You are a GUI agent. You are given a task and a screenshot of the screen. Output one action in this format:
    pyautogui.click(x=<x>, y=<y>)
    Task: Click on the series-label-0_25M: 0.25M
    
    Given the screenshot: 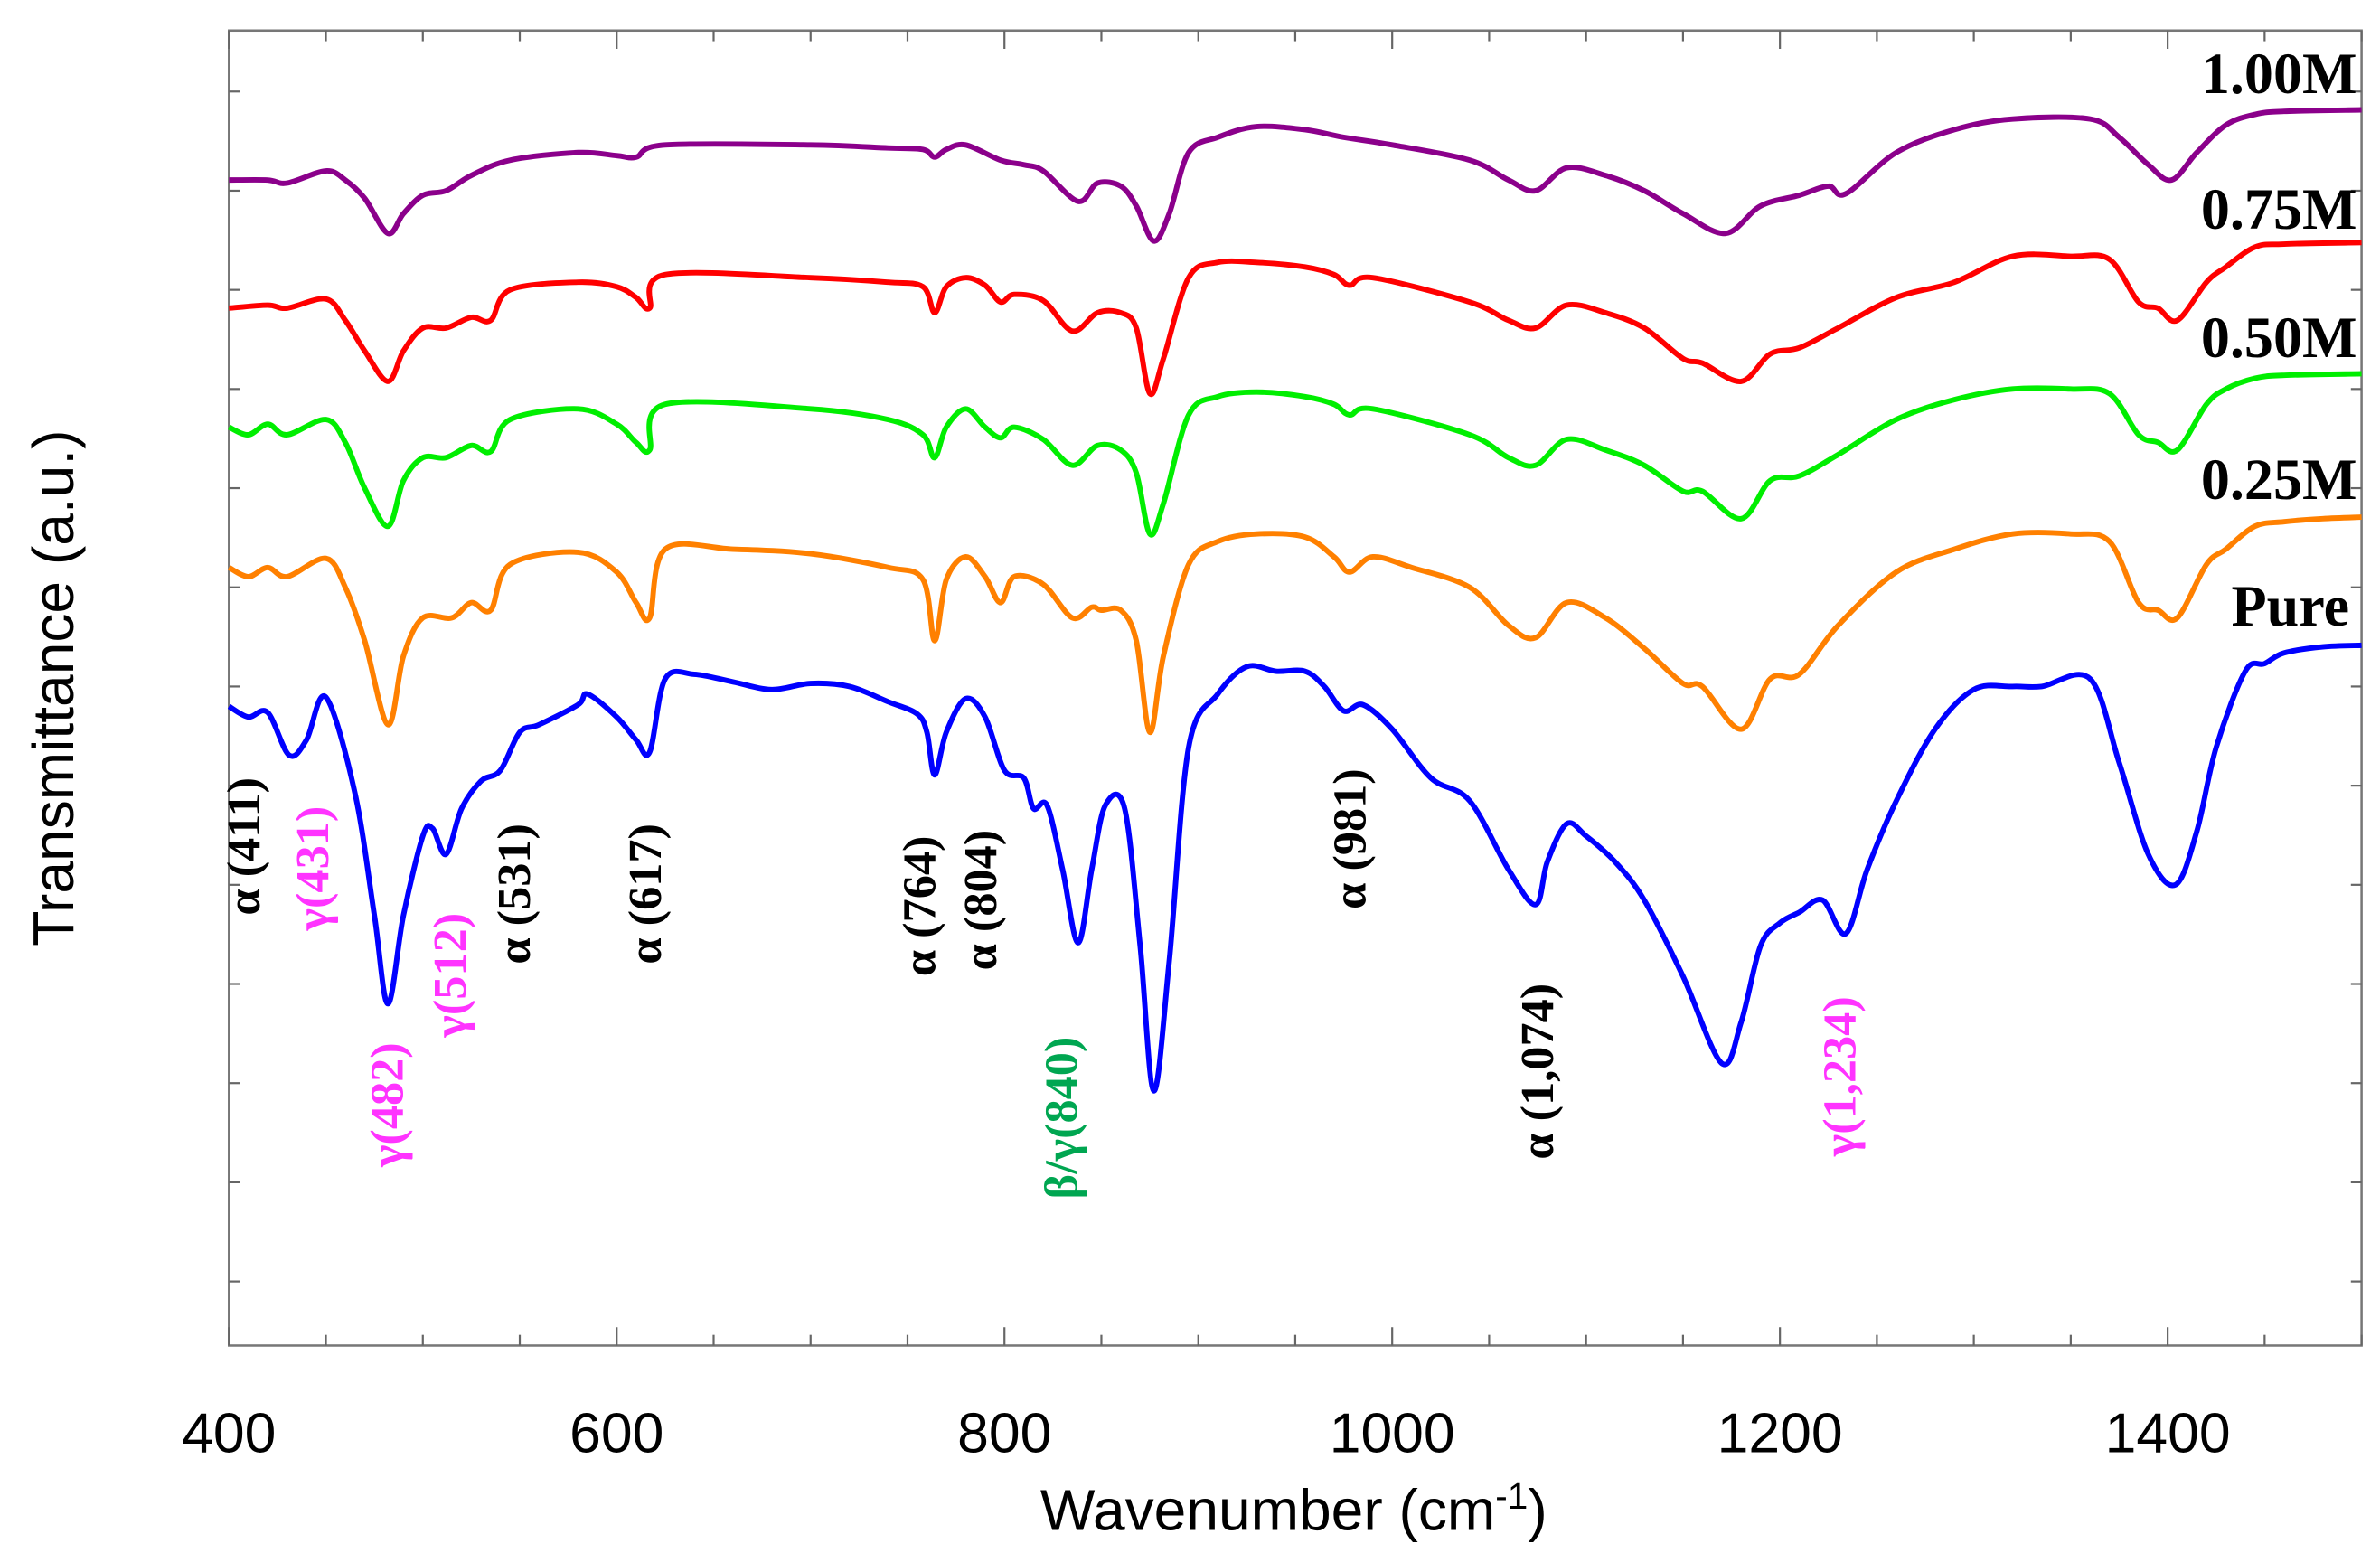 What is the action you would take?
    pyautogui.click(x=2279, y=479)
    